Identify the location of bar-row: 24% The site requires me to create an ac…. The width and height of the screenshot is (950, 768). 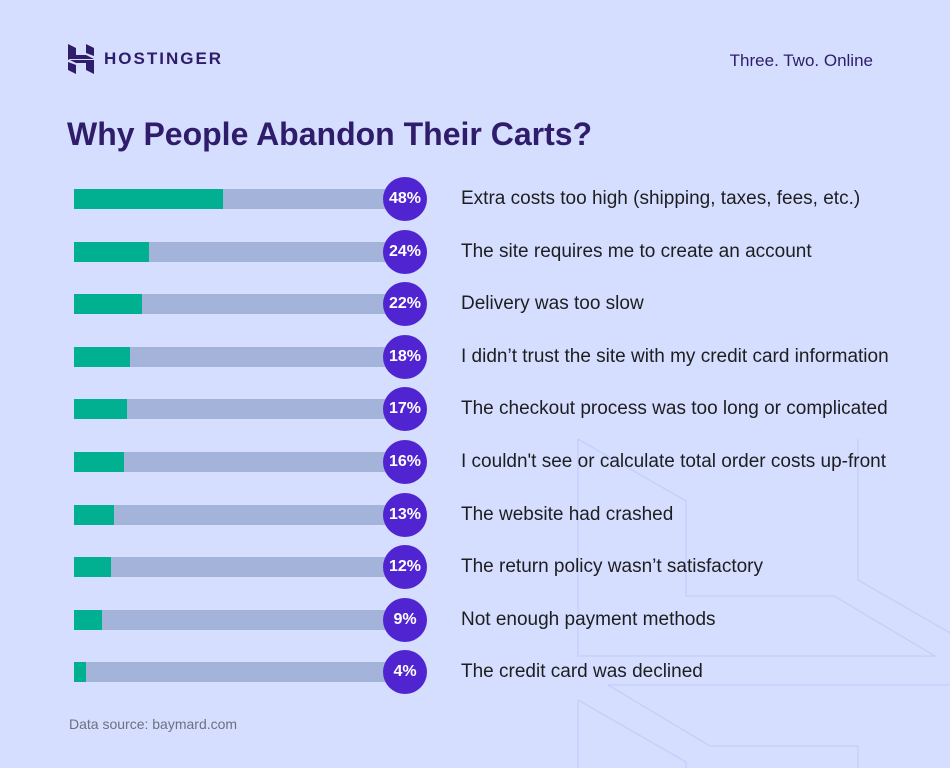
(475, 251).